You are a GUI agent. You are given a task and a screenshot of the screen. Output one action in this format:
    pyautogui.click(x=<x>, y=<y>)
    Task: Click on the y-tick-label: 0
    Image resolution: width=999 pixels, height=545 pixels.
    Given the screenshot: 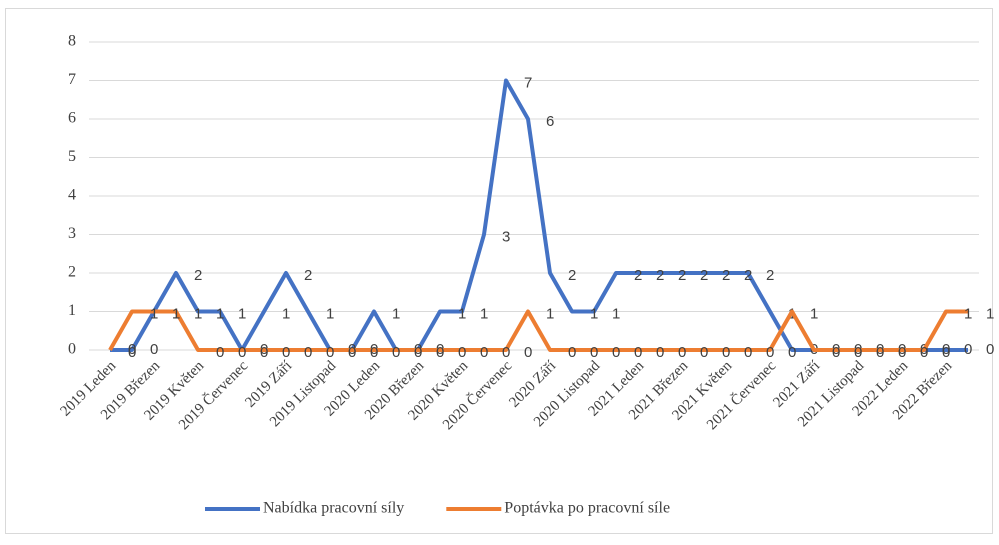 What is the action you would take?
    pyautogui.click(x=72, y=349)
    